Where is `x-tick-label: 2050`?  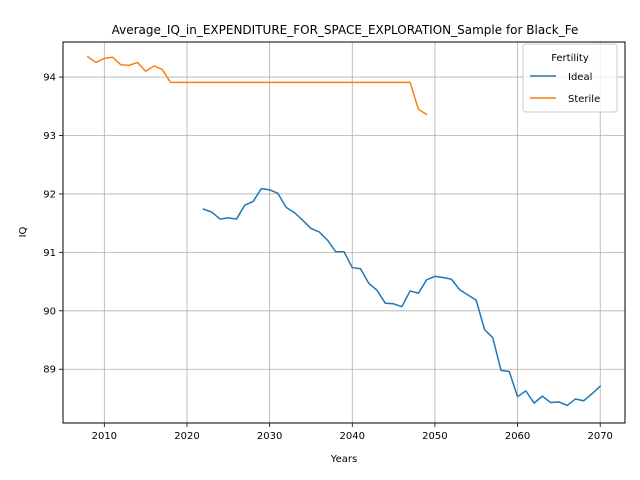
x-tick-label: 2050 is located at coordinates (434, 436).